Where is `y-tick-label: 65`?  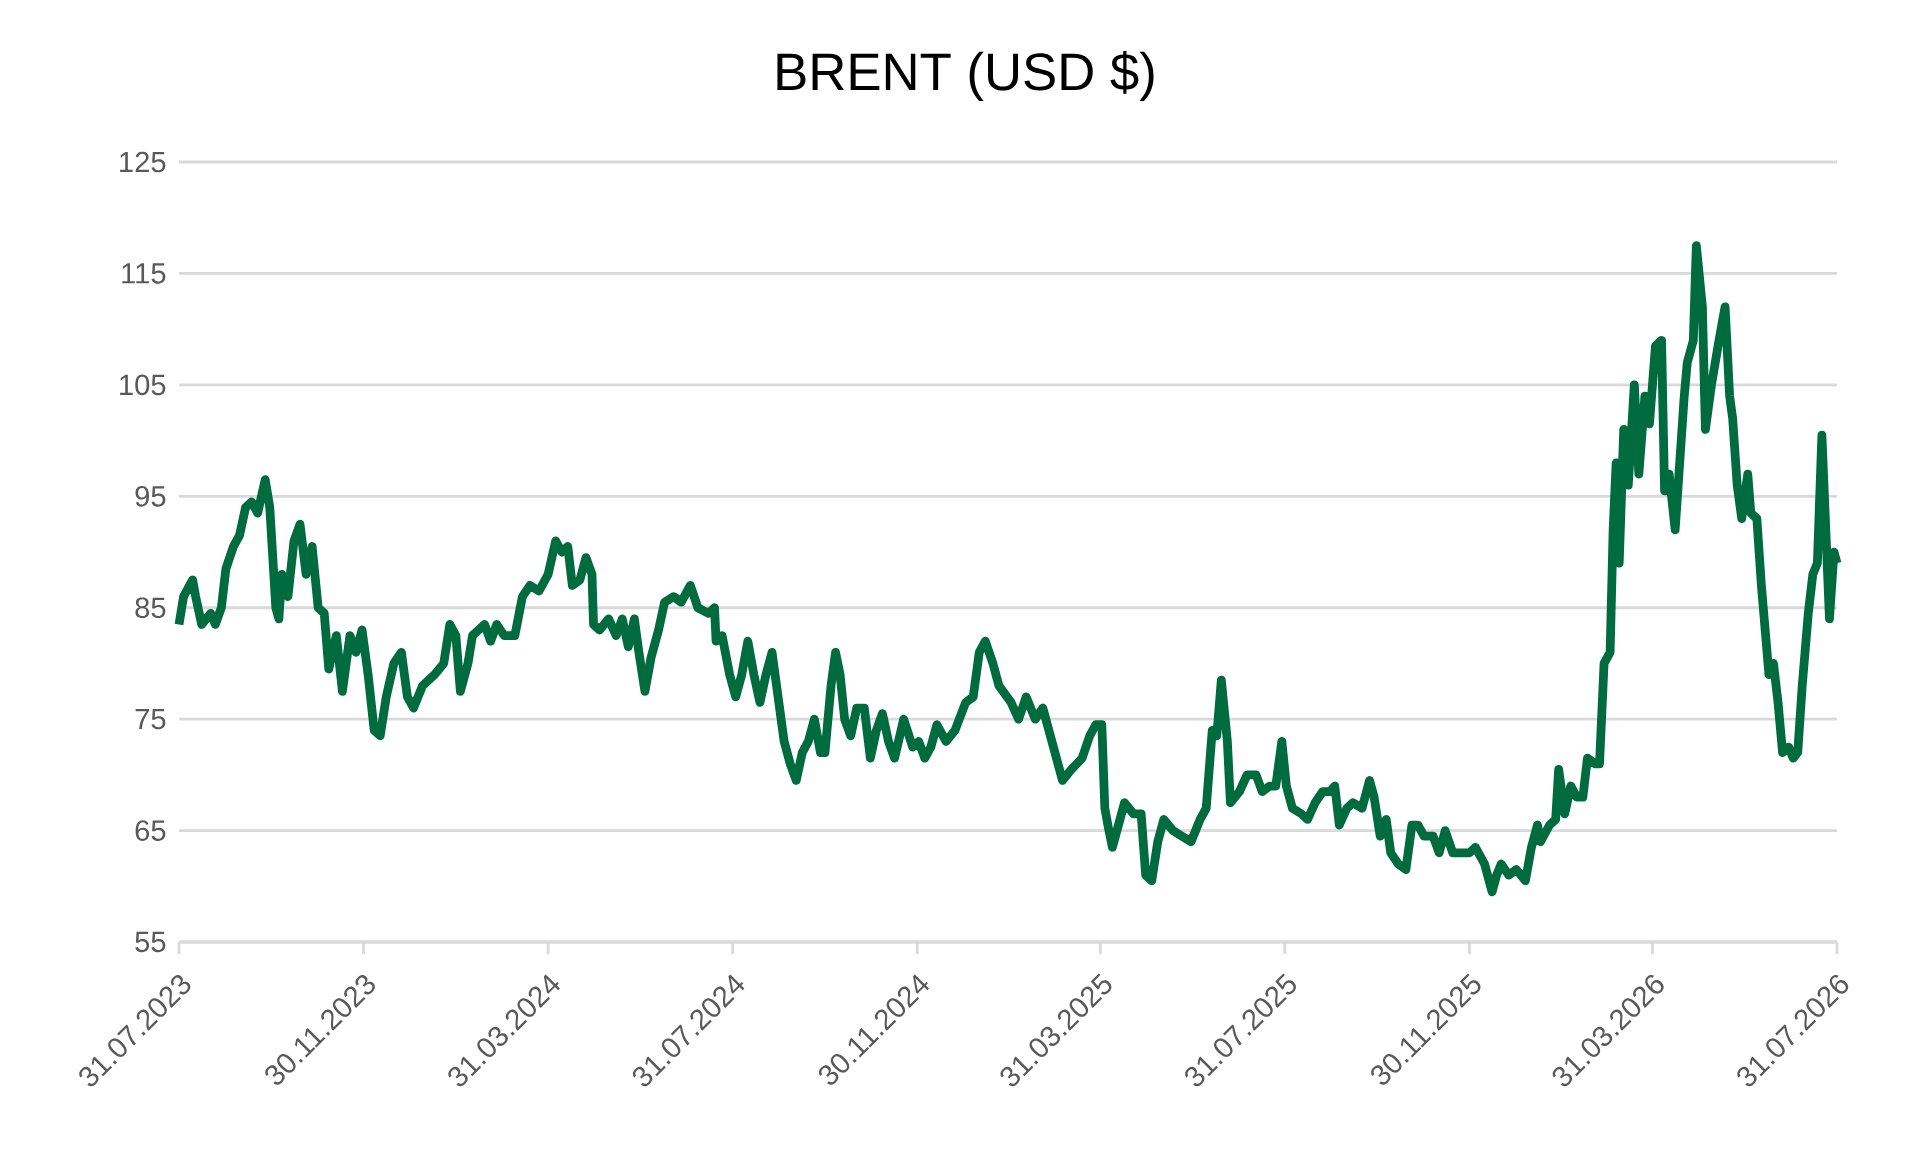 y-tick-label: 65 is located at coordinates (150, 830).